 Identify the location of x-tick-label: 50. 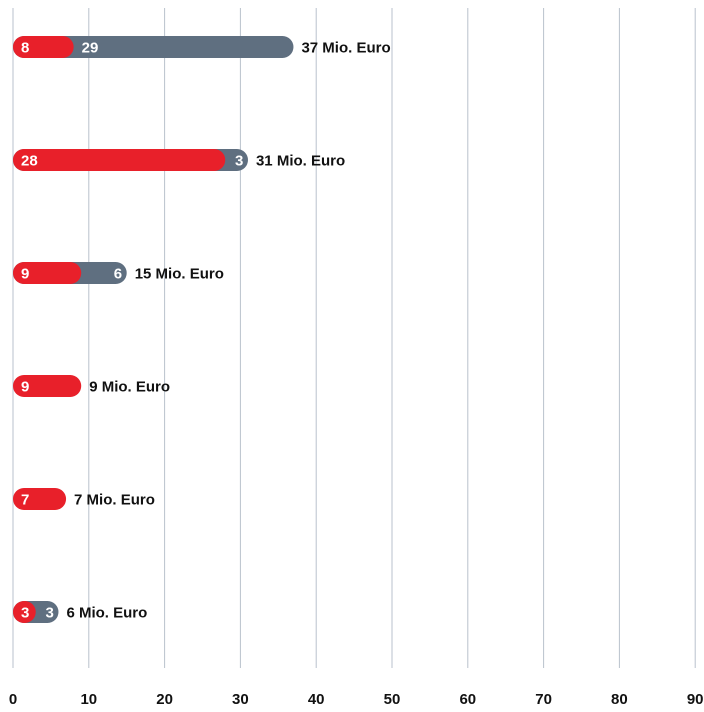
(392, 699).